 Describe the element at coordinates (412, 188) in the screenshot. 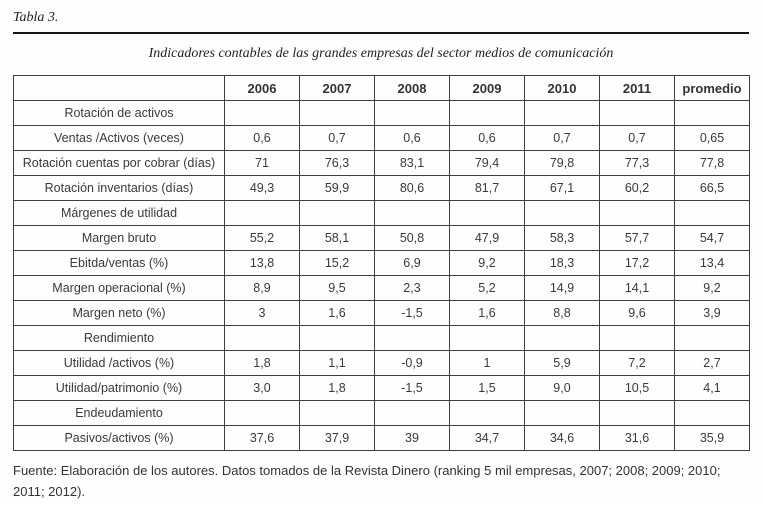

I see `table-cell: 80,6` at that location.